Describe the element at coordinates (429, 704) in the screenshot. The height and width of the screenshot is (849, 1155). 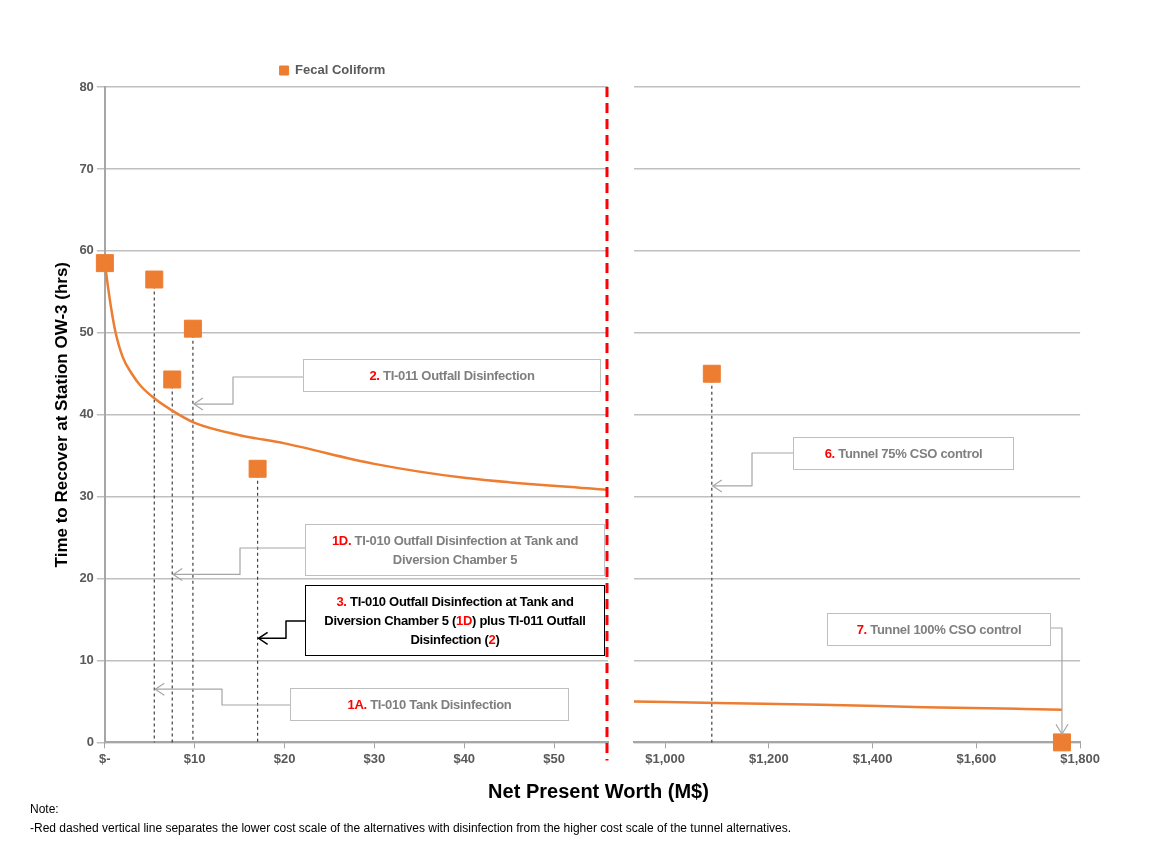
I see `annotation: 1A. TI-010 Tank Disinfection` at that location.